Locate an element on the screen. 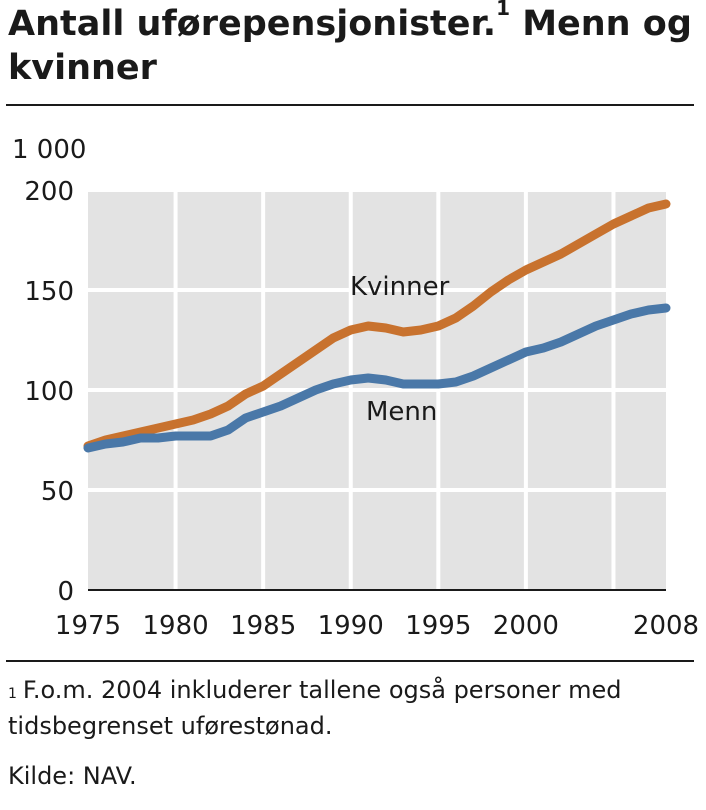 The height and width of the screenshot is (810, 706). x-tick-label: 1995 is located at coordinates (438, 626).